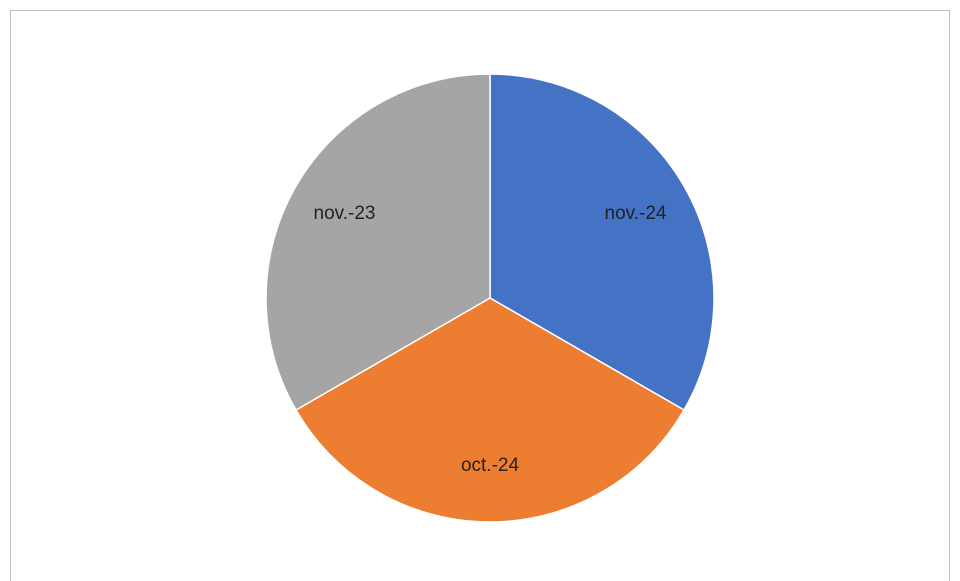 Image resolution: width=960 pixels, height=581 pixels. I want to click on slice-label: oct.-24, so click(490, 465).